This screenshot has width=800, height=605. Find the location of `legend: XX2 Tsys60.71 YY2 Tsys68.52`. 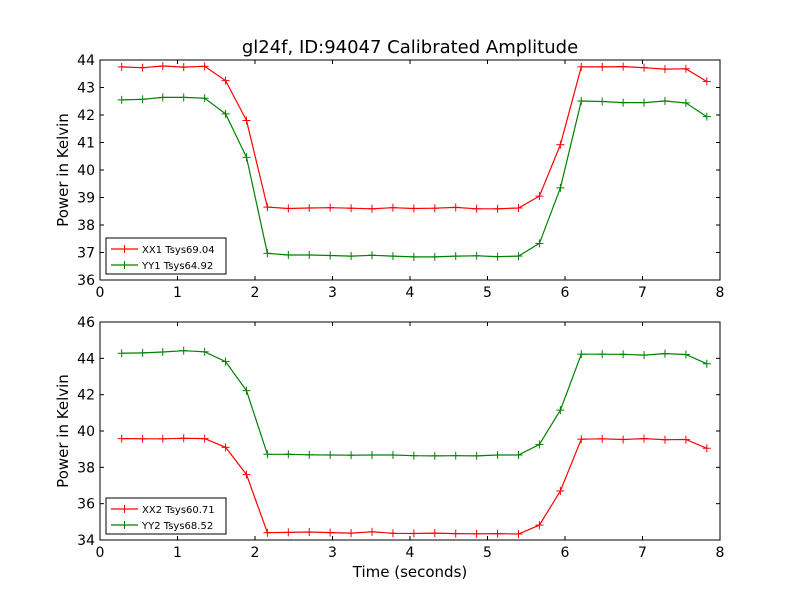

legend: XX2 Tsys60.71 YY2 Tsys68.52 is located at coordinates (166, 516).